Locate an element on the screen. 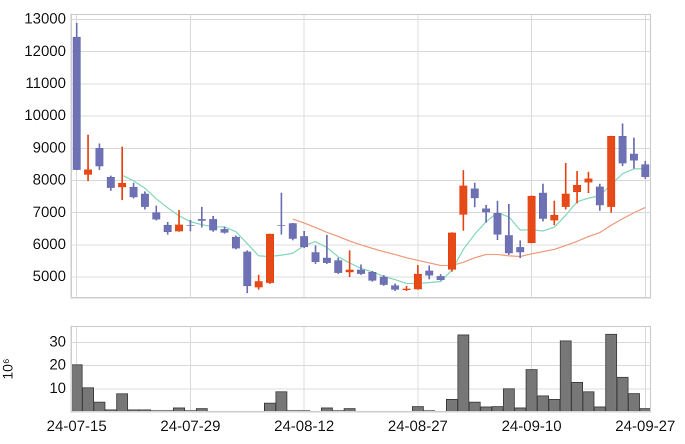 Image resolution: width=685 pixels, height=444 pixels. x-tick-label: 24-07-15 is located at coordinates (76, 427).